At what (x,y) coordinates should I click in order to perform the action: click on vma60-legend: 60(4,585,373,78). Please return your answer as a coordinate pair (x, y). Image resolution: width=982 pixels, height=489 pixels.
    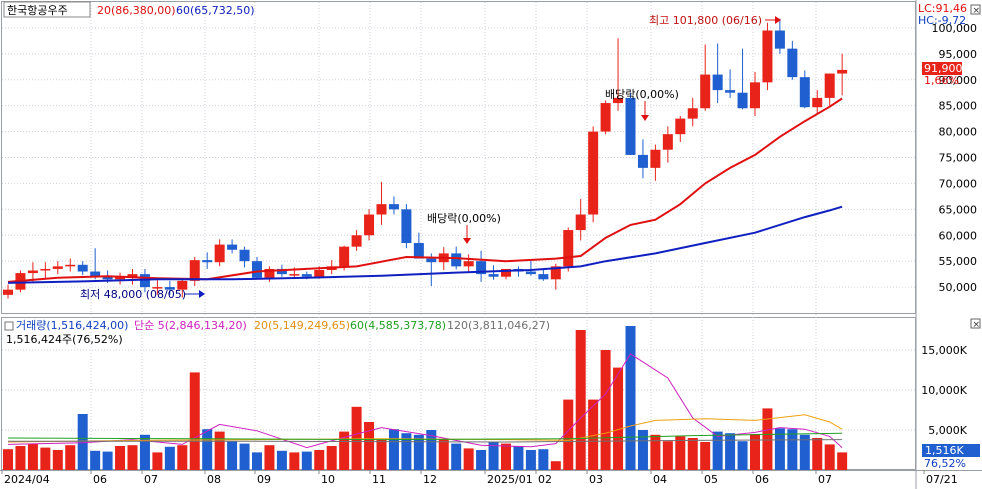
    Looking at the image, I should click on (398, 325).